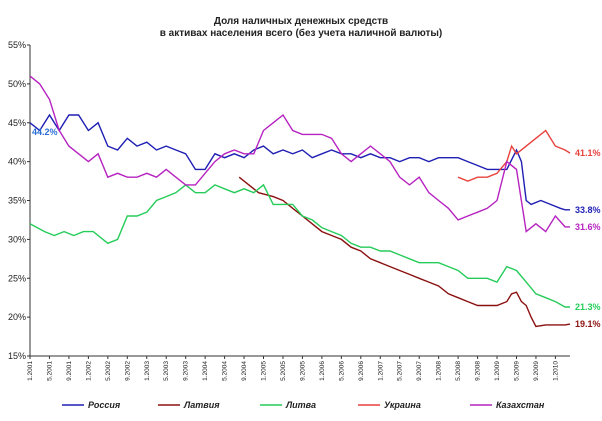  I want to click on x-tick-label: 5.2009, so click(516, 371).